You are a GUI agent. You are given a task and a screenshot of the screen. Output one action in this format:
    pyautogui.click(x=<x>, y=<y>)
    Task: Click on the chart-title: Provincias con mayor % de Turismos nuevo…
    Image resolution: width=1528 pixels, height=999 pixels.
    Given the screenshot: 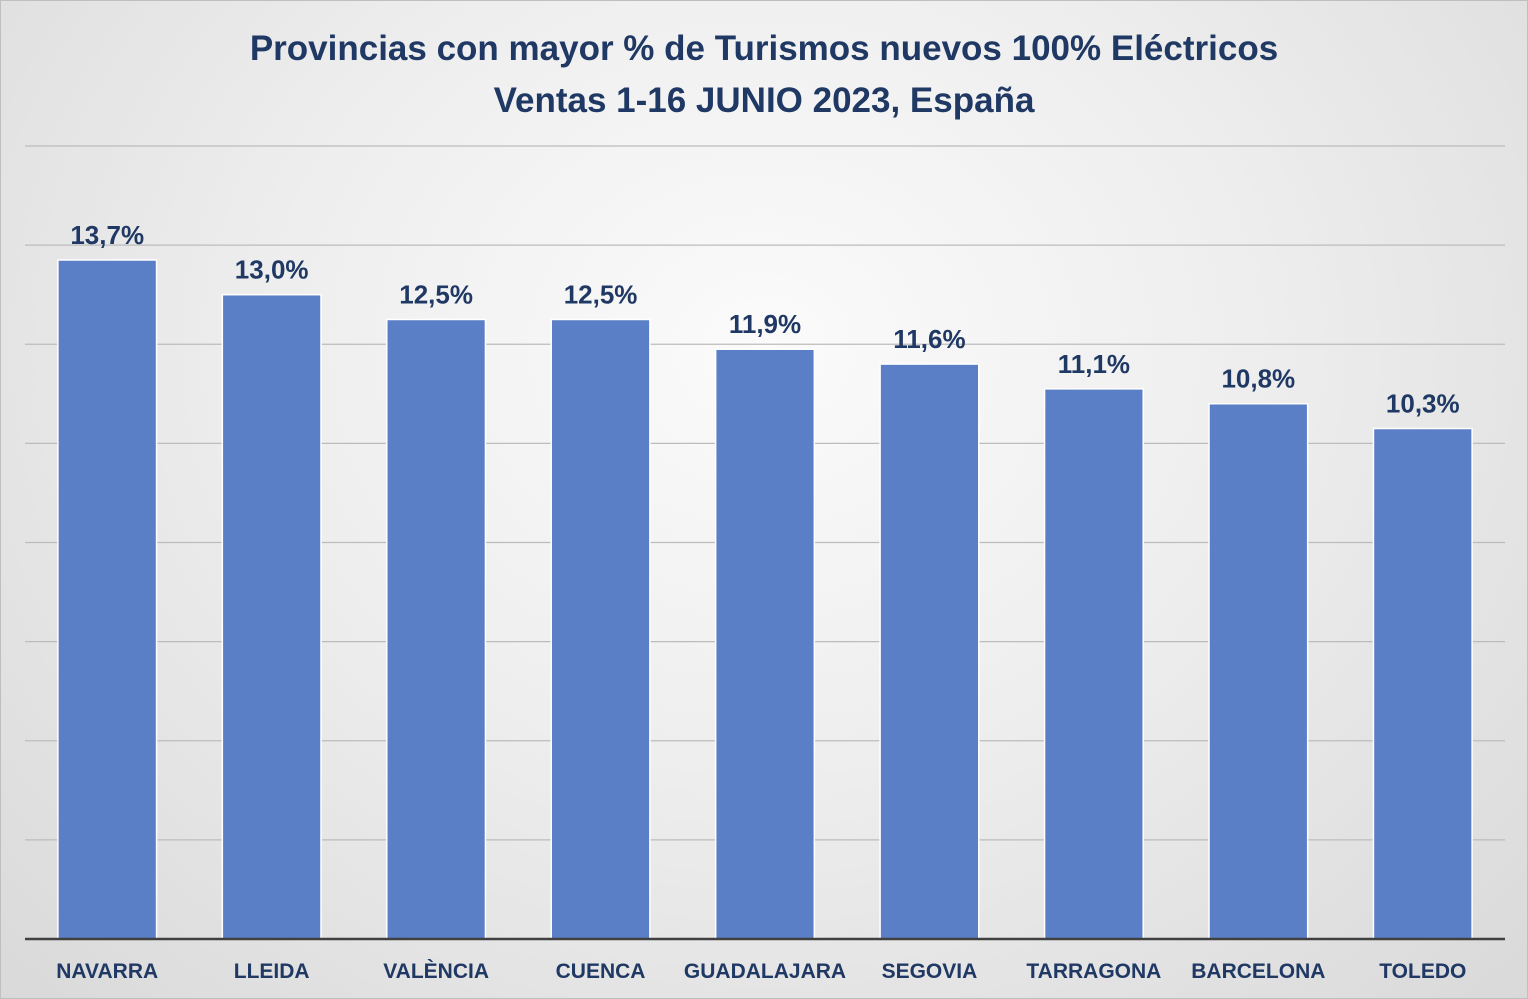 What is the action you would take?
    pyautogui.click(x=764, y=48)
    